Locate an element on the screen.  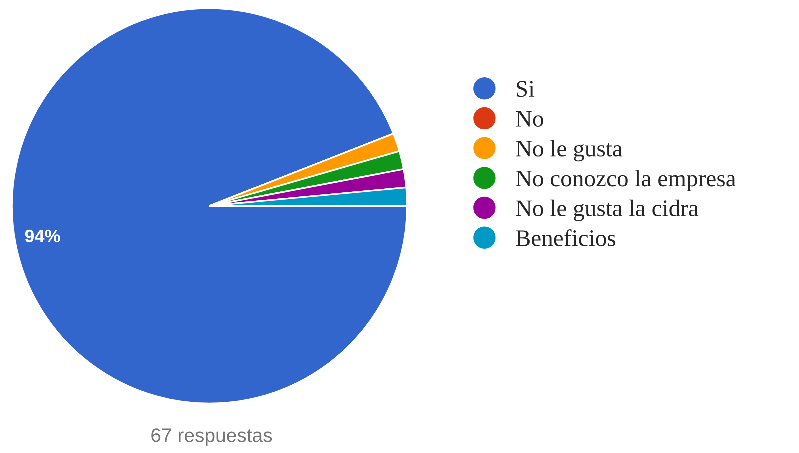
legend-label: Beneficios is located at coordinates (566, 238).